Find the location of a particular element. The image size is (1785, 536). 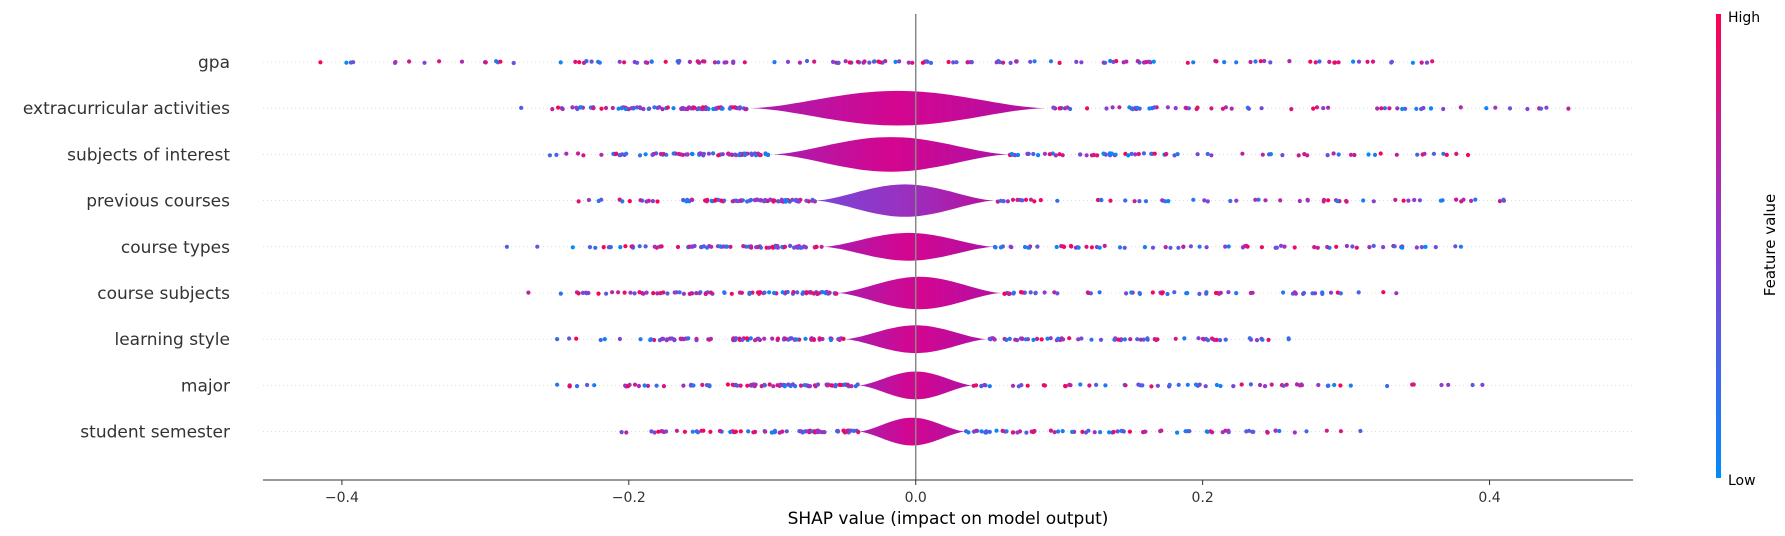

feature-label: extracurricular activities is located at coordinates (126, 109).